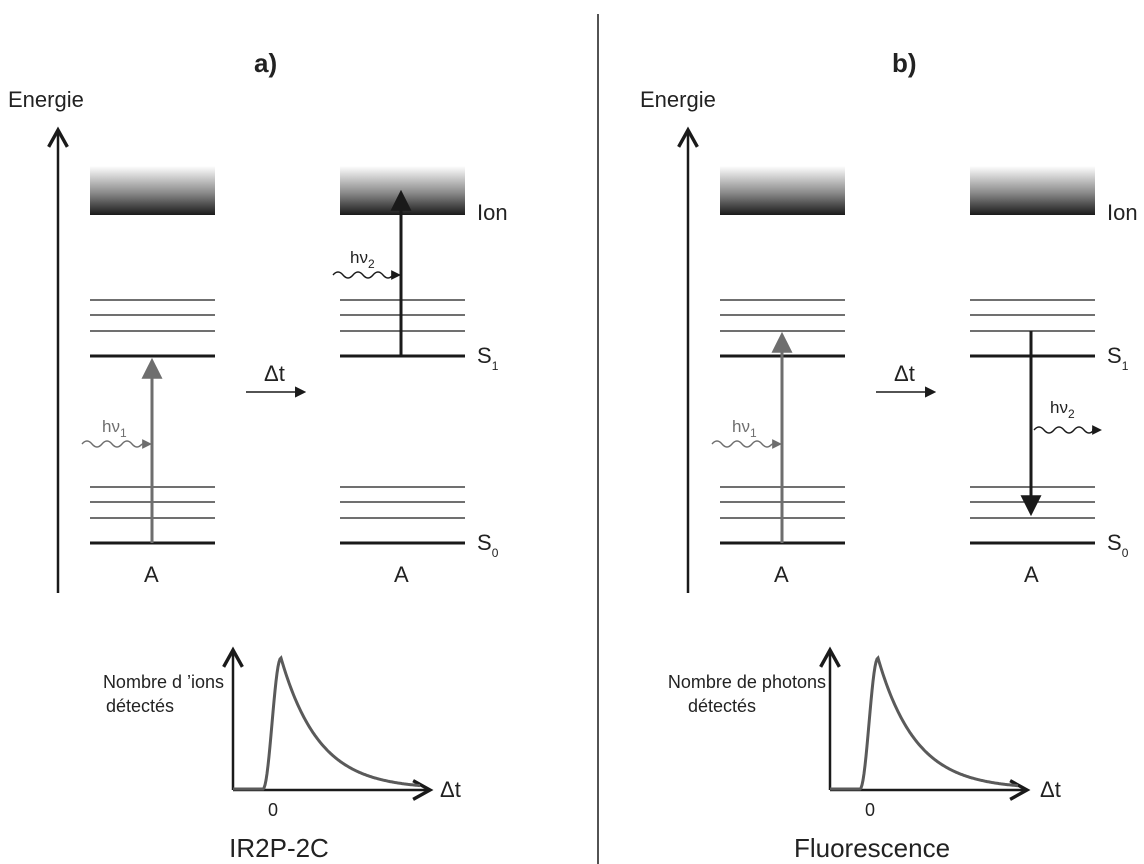 The width and height of the screenshot is (1144, 864). I want to click on panel-caption: Fluorescence, so click(872, 848).